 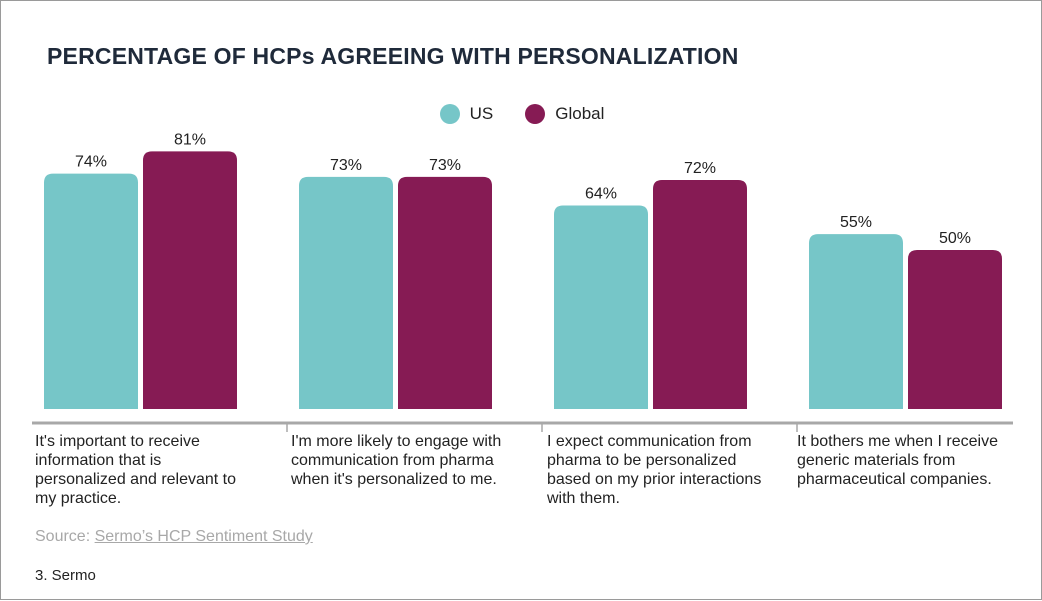 What do you see at coordinates (65, 575) in the screenshot?
I see `footnote: 3. Sermo` at bounding box center [65, 575].